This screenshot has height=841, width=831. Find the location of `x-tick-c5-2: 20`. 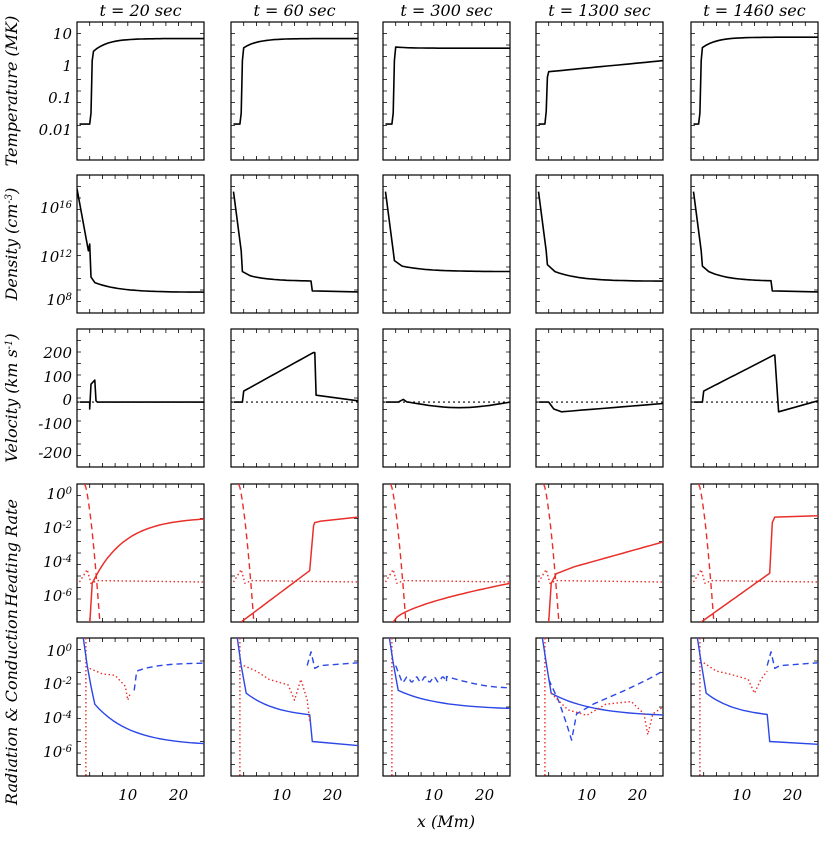

x-tick-c5-2: 20 is located at coordinates (792, 795).